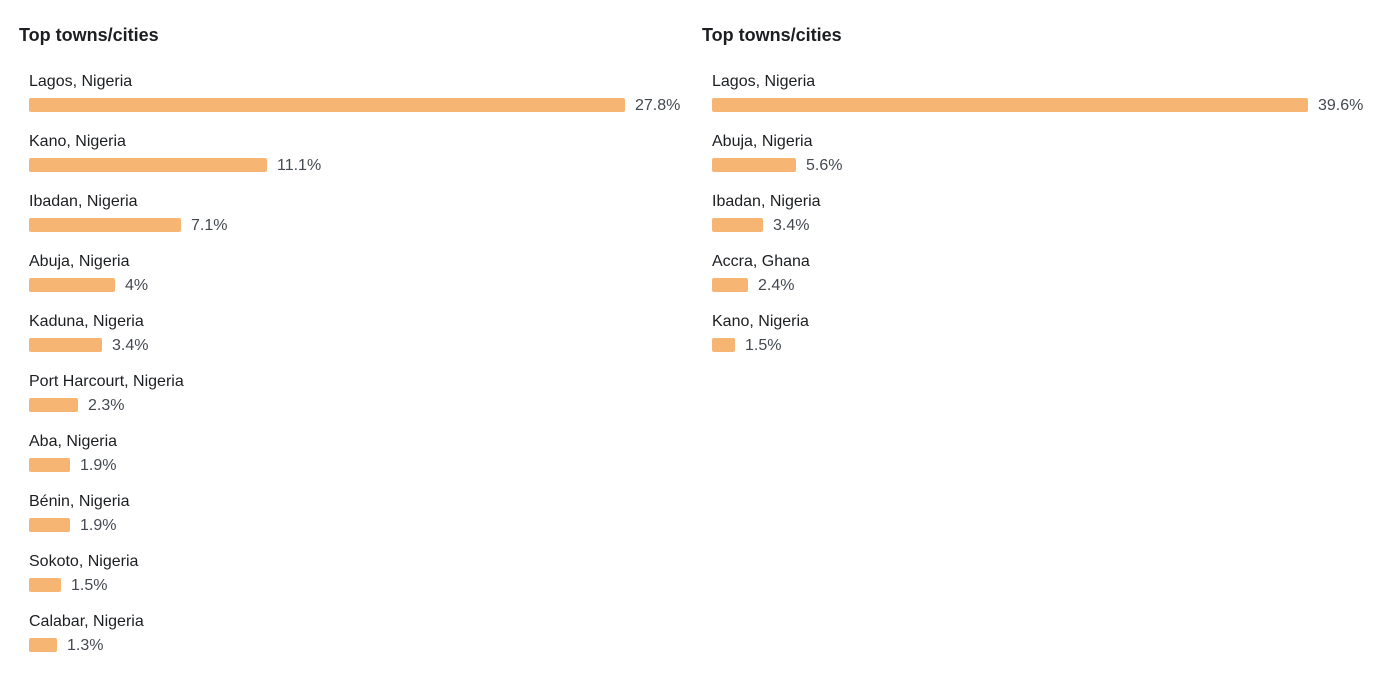 Image resolution: width=1389 pixels, height=680 pixels. What do you see at coordinates (1042, 162) in the screenshot?
I see `bar-row: Abuja, Nigeria 5.6%` at bounding box center [1042, 162].